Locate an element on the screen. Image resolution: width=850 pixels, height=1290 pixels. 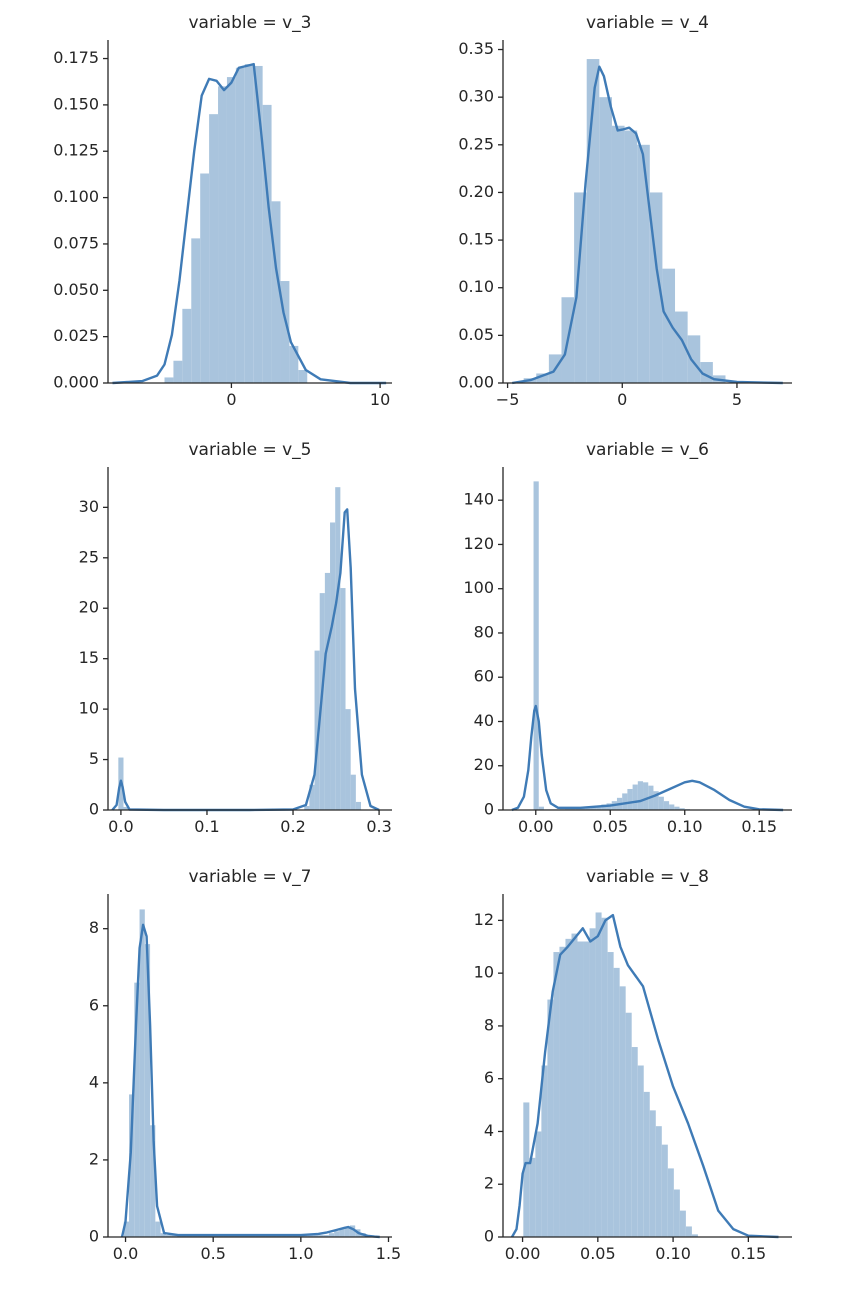
y-tick-label: 0.100 is located at coordinates (76, 196).